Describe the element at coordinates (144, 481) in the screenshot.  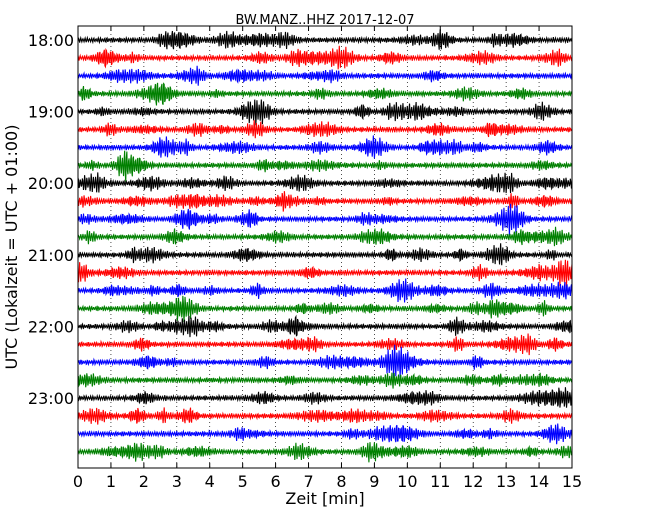
I see `x-tick-label: 2` at that location.